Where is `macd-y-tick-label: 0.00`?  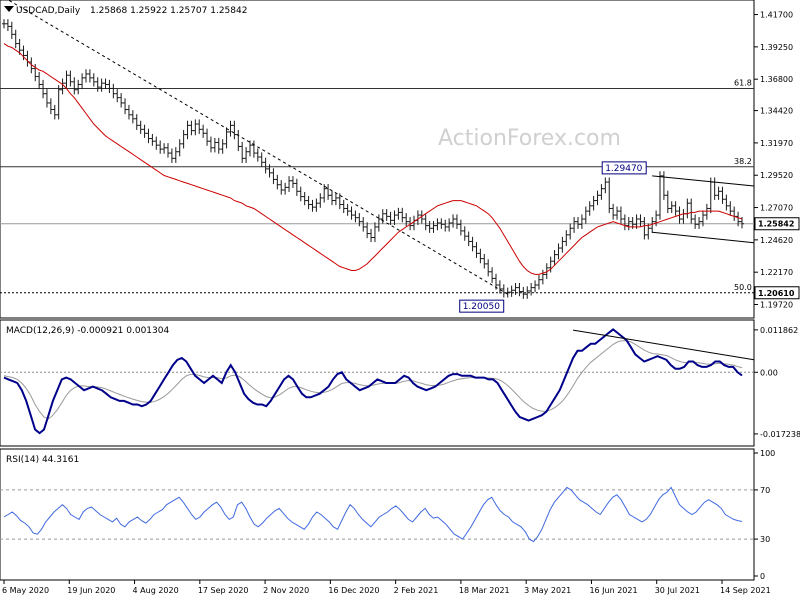 macd-y-tick-label: 0.00 is located at coordinates (769, 372).